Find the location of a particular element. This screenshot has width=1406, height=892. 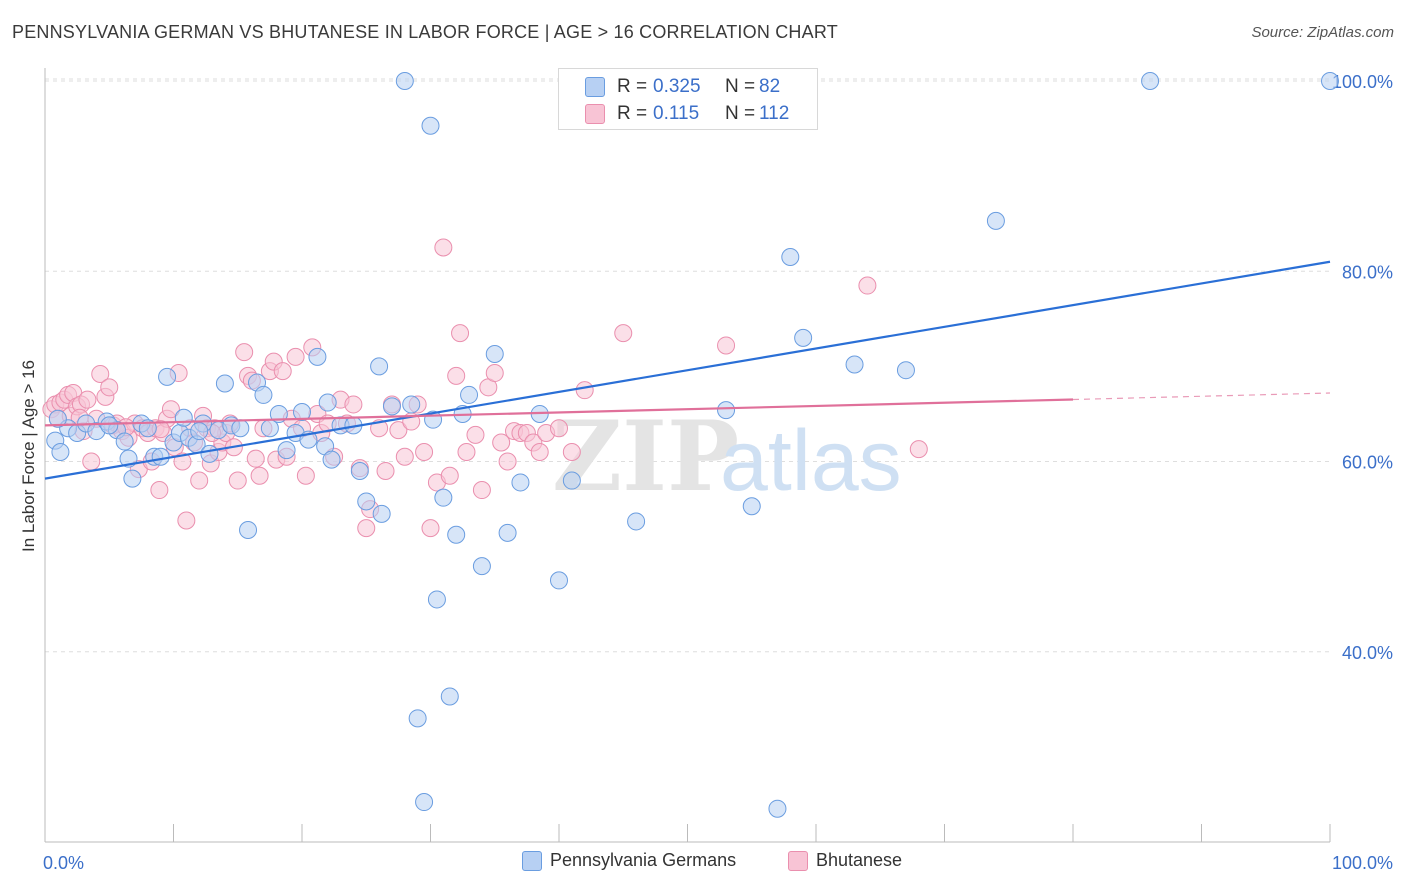

watermark-zip: ZIP is located at coordinates (645, 456).